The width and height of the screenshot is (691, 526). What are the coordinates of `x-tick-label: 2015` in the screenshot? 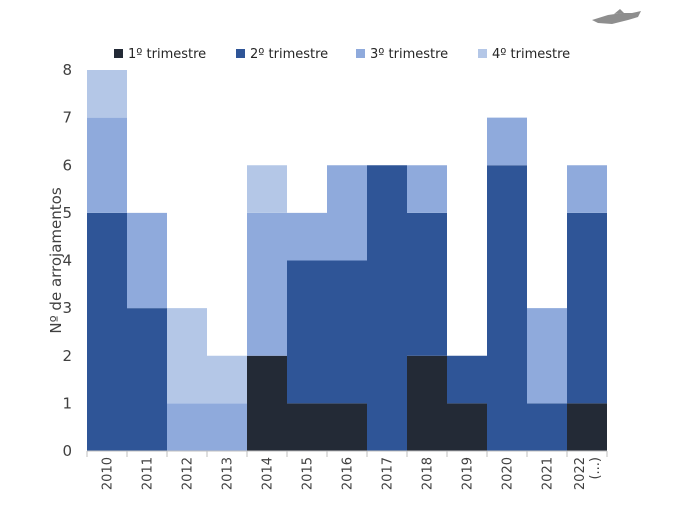 It's located at (308, 473).